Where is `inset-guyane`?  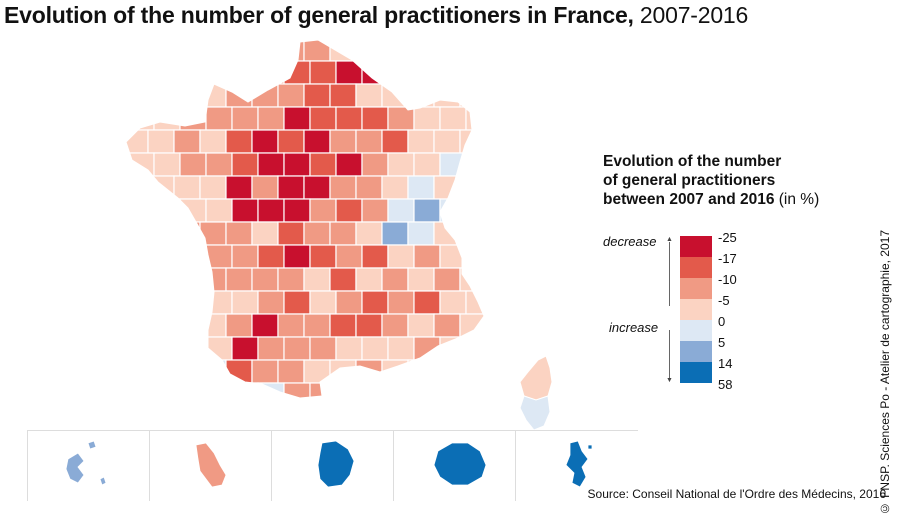 inset-guyane is located at coordinates (332, 465).